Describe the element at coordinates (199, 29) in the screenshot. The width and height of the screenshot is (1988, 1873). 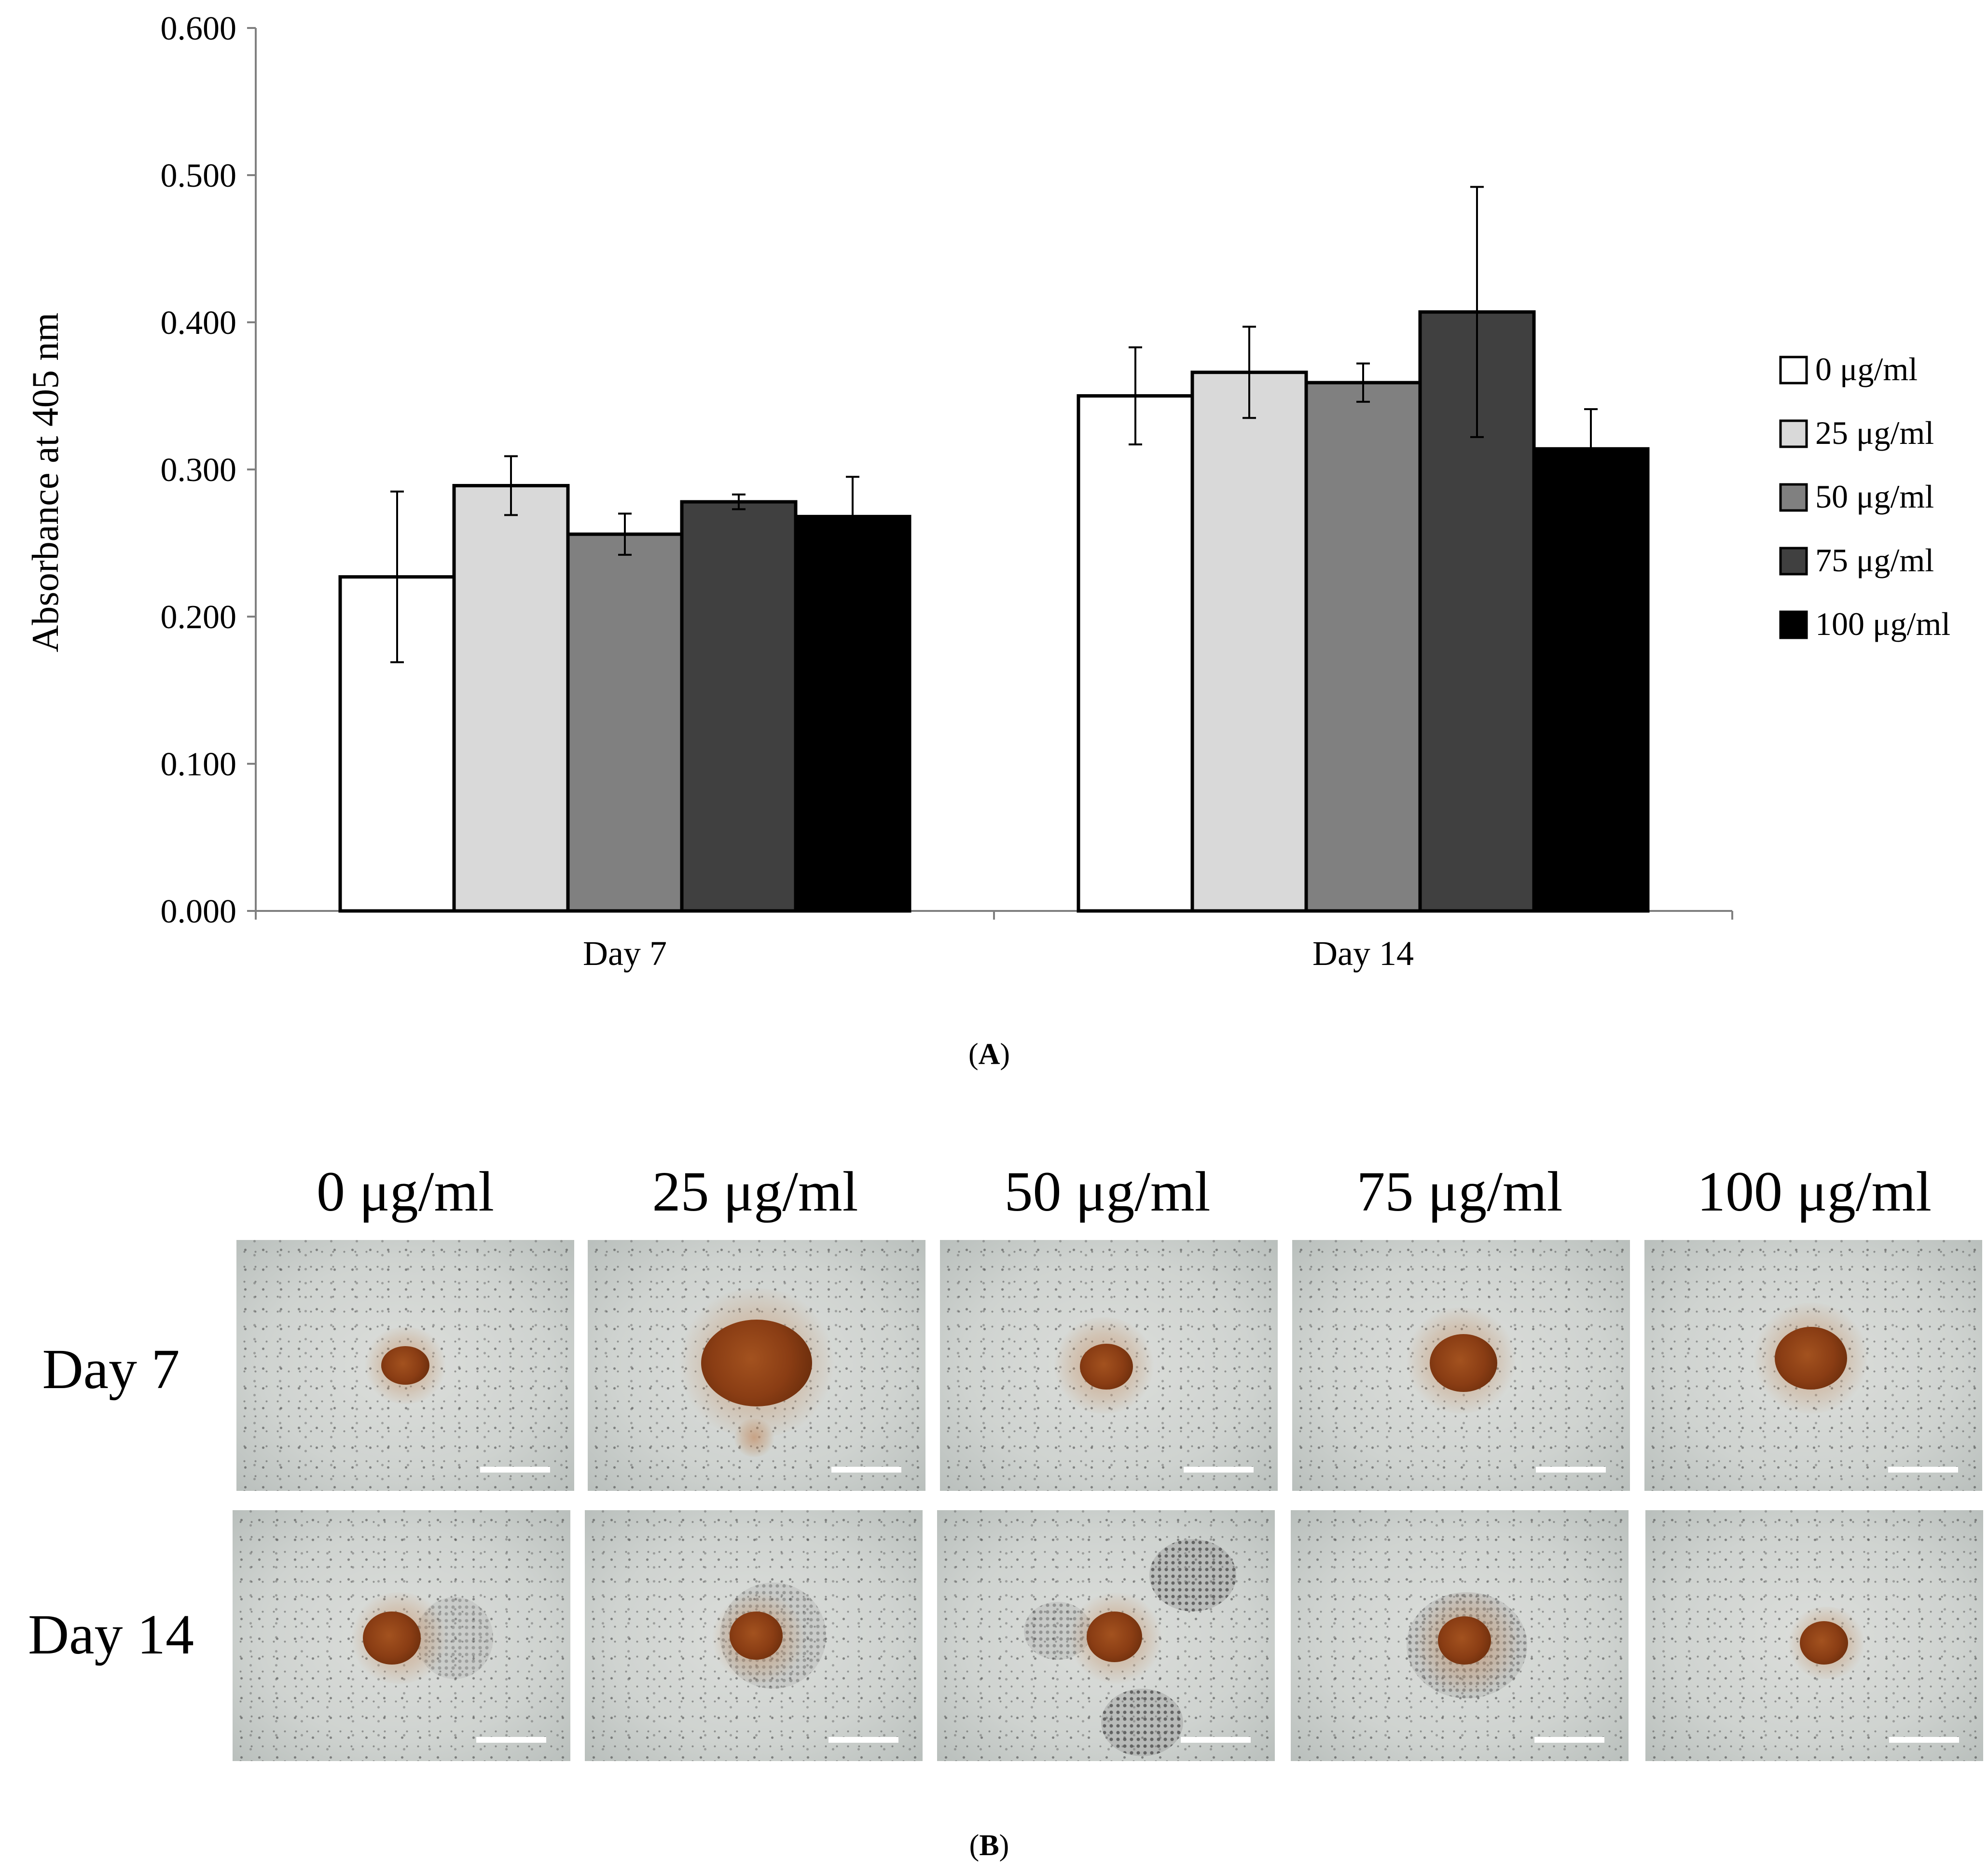
I see `y-tick-label: 0.600` at that location.